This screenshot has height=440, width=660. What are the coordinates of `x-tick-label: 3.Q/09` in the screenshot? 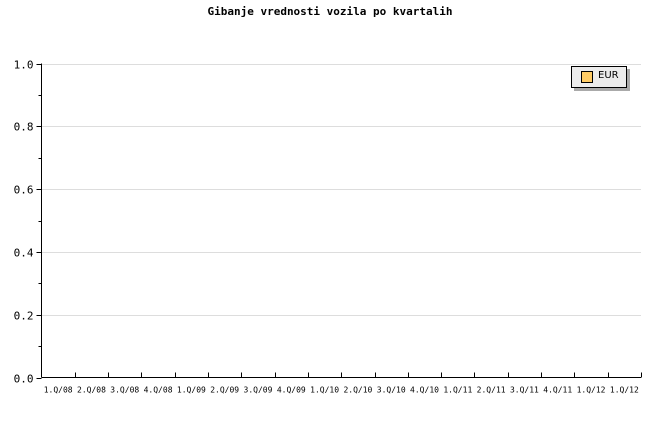 It's located at (258, 390).